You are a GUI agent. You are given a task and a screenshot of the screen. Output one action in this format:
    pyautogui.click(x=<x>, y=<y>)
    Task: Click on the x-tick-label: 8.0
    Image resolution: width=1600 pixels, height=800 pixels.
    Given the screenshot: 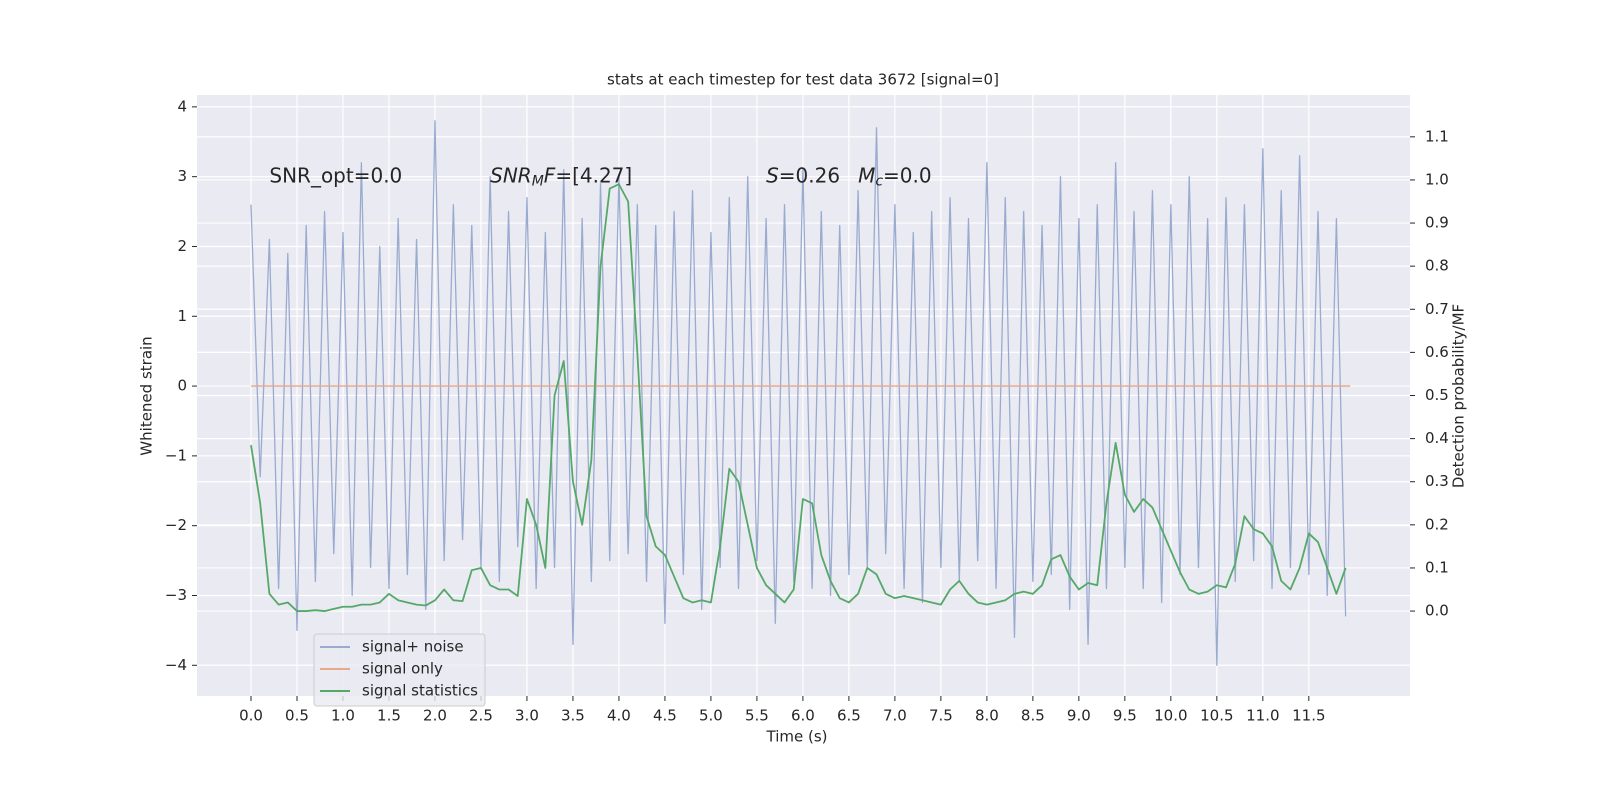 What is the action you would take?
    pyautogui.click(x=987, y=716)
    